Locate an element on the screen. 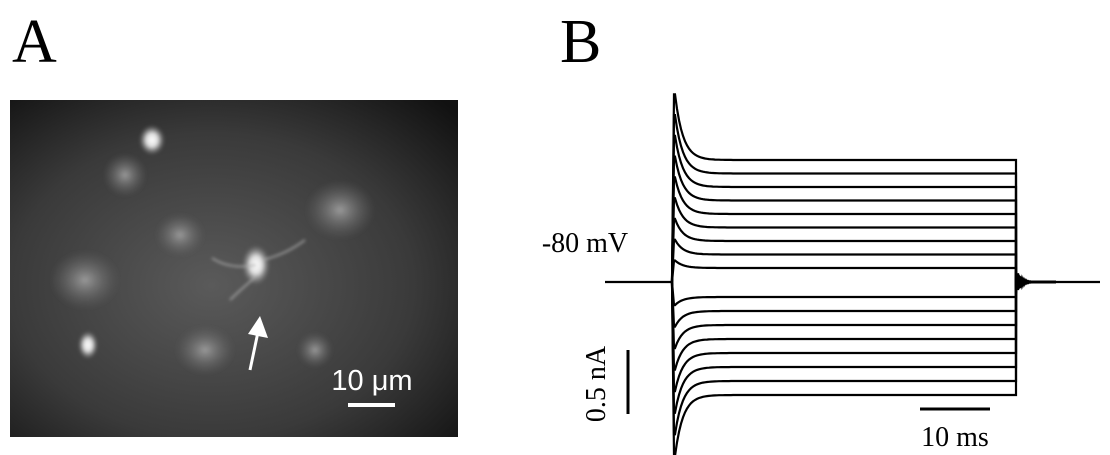  holding-potential: -80 mV is located at coordinates (585, 243).